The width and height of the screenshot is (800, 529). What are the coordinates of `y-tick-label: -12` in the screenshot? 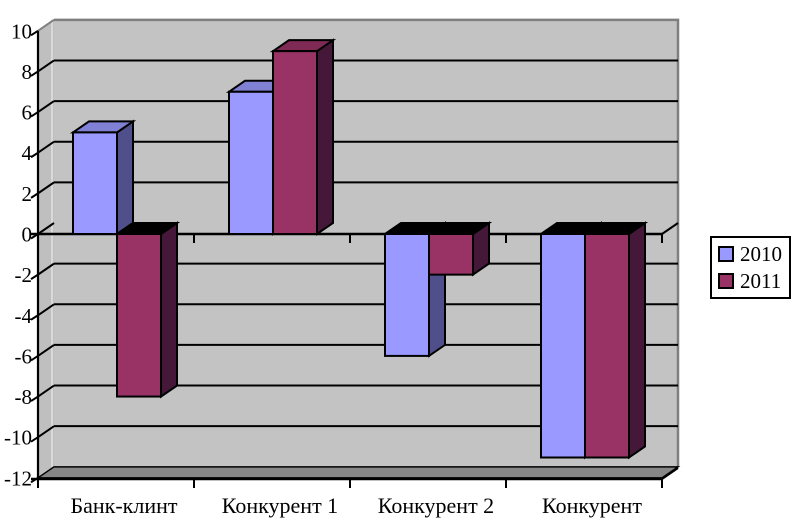 It's located at (18, 478).